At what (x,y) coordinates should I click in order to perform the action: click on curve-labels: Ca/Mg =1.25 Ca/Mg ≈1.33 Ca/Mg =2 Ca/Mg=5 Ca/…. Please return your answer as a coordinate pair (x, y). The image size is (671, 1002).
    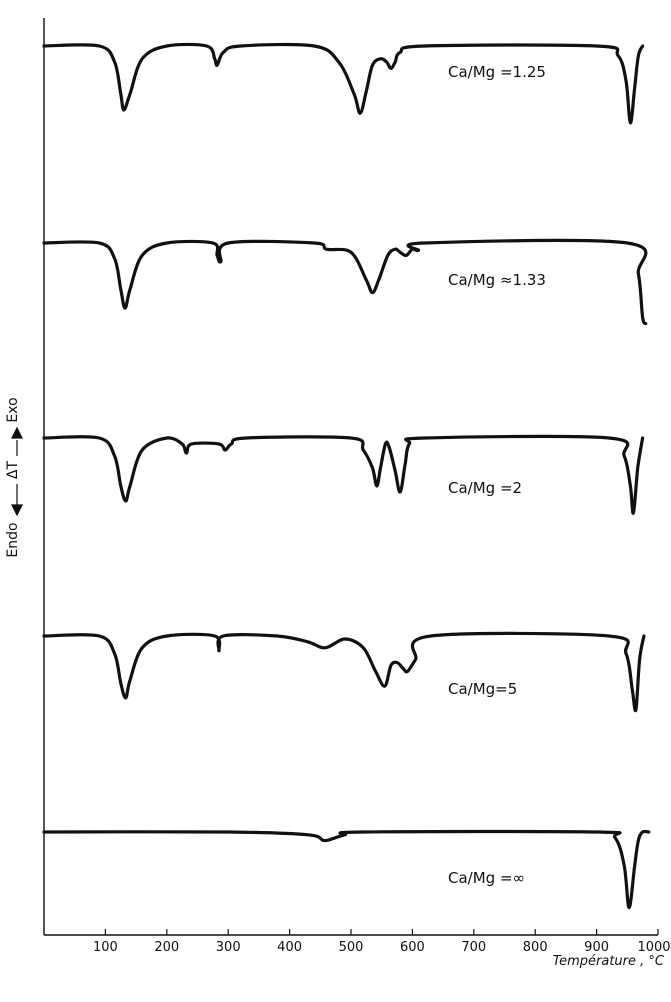
    Looking at the image, I should click on (497, 475).